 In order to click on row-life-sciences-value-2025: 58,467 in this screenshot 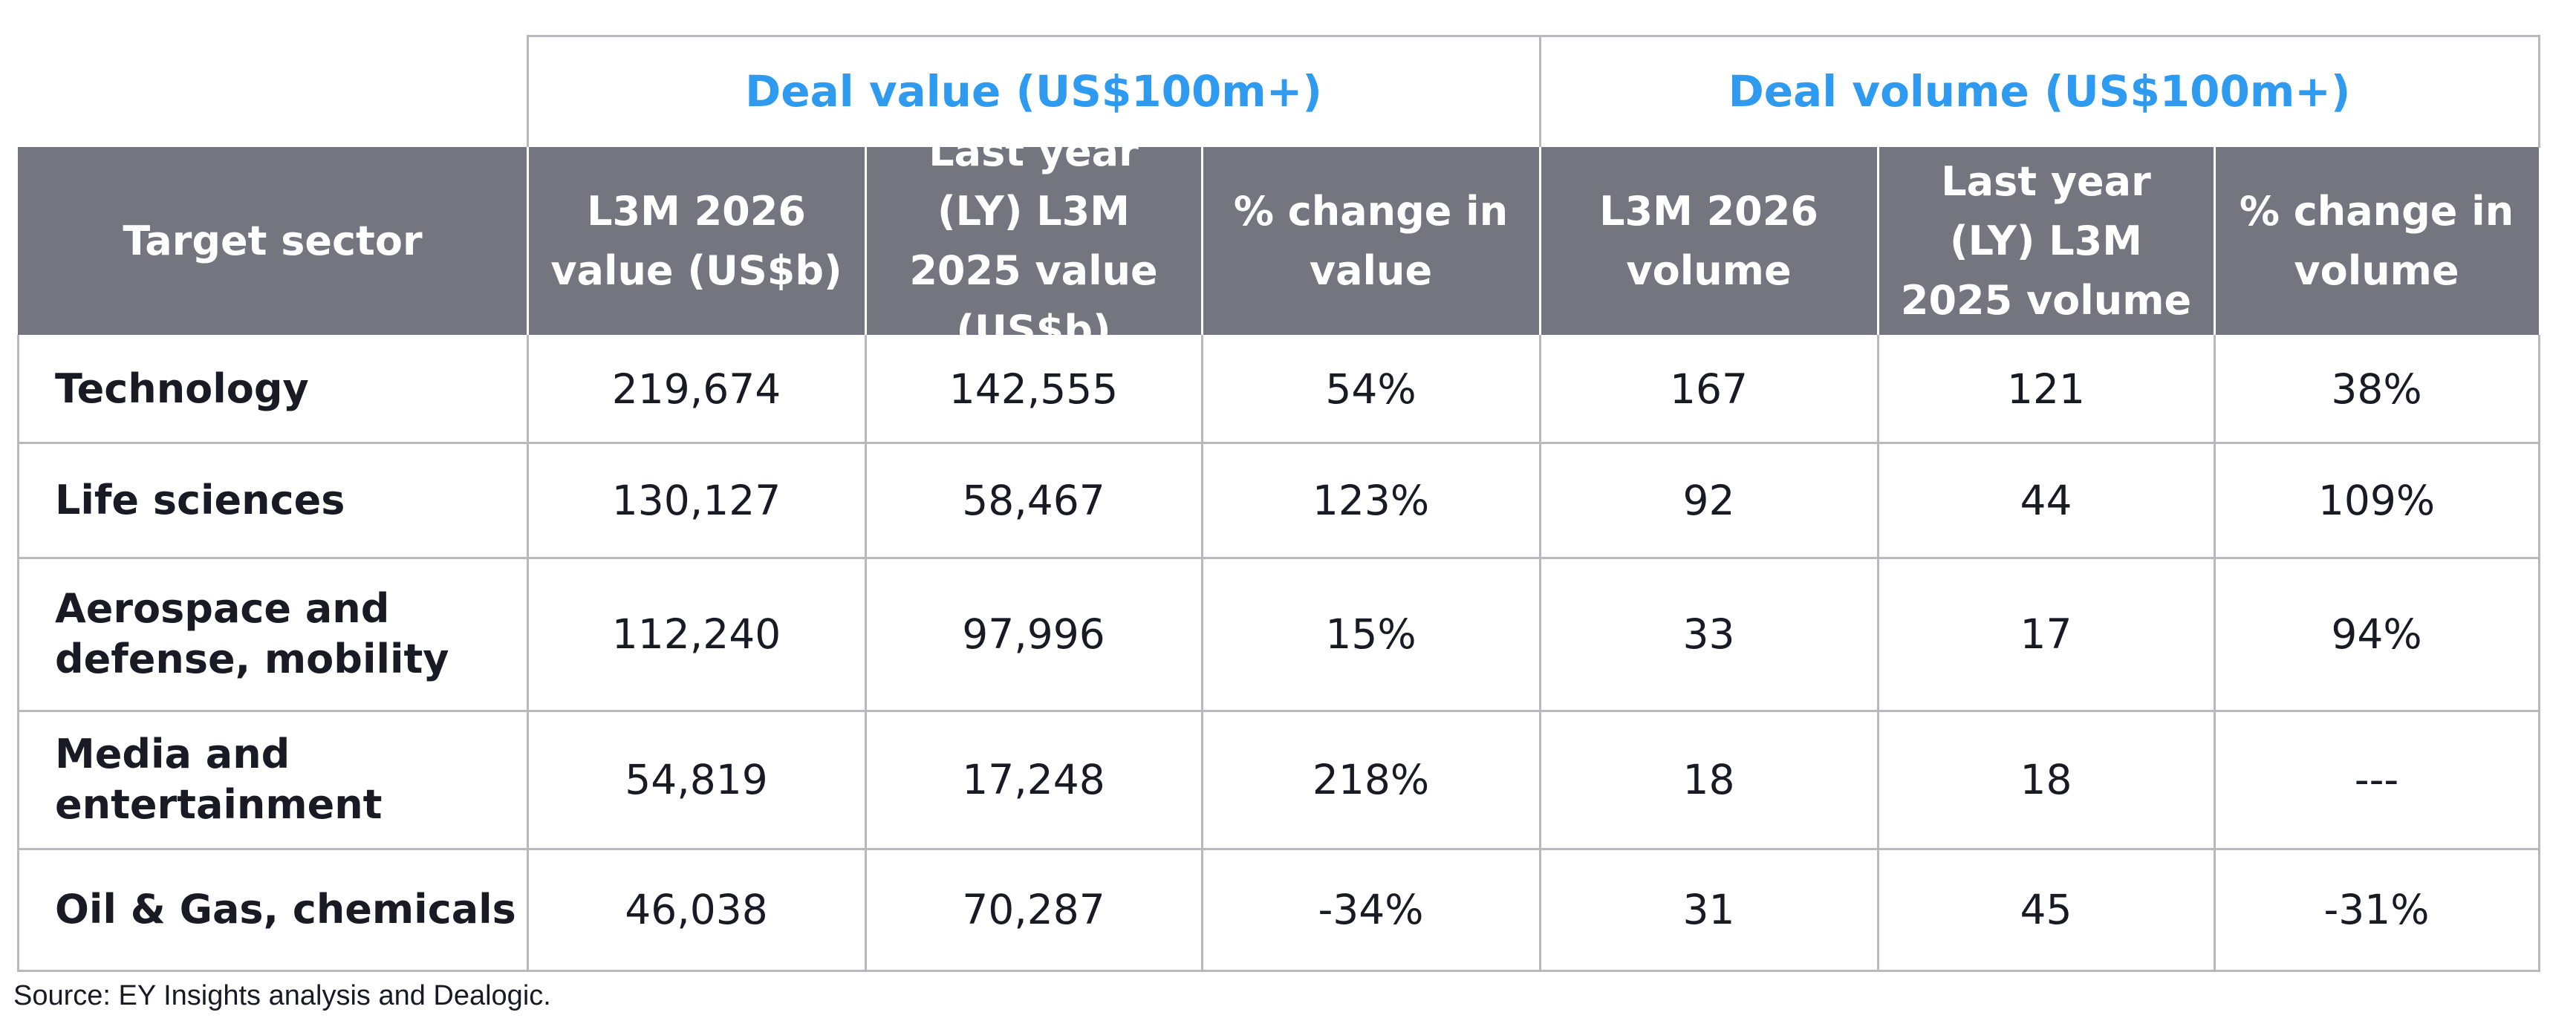, I will do `click(1033, 500)`.